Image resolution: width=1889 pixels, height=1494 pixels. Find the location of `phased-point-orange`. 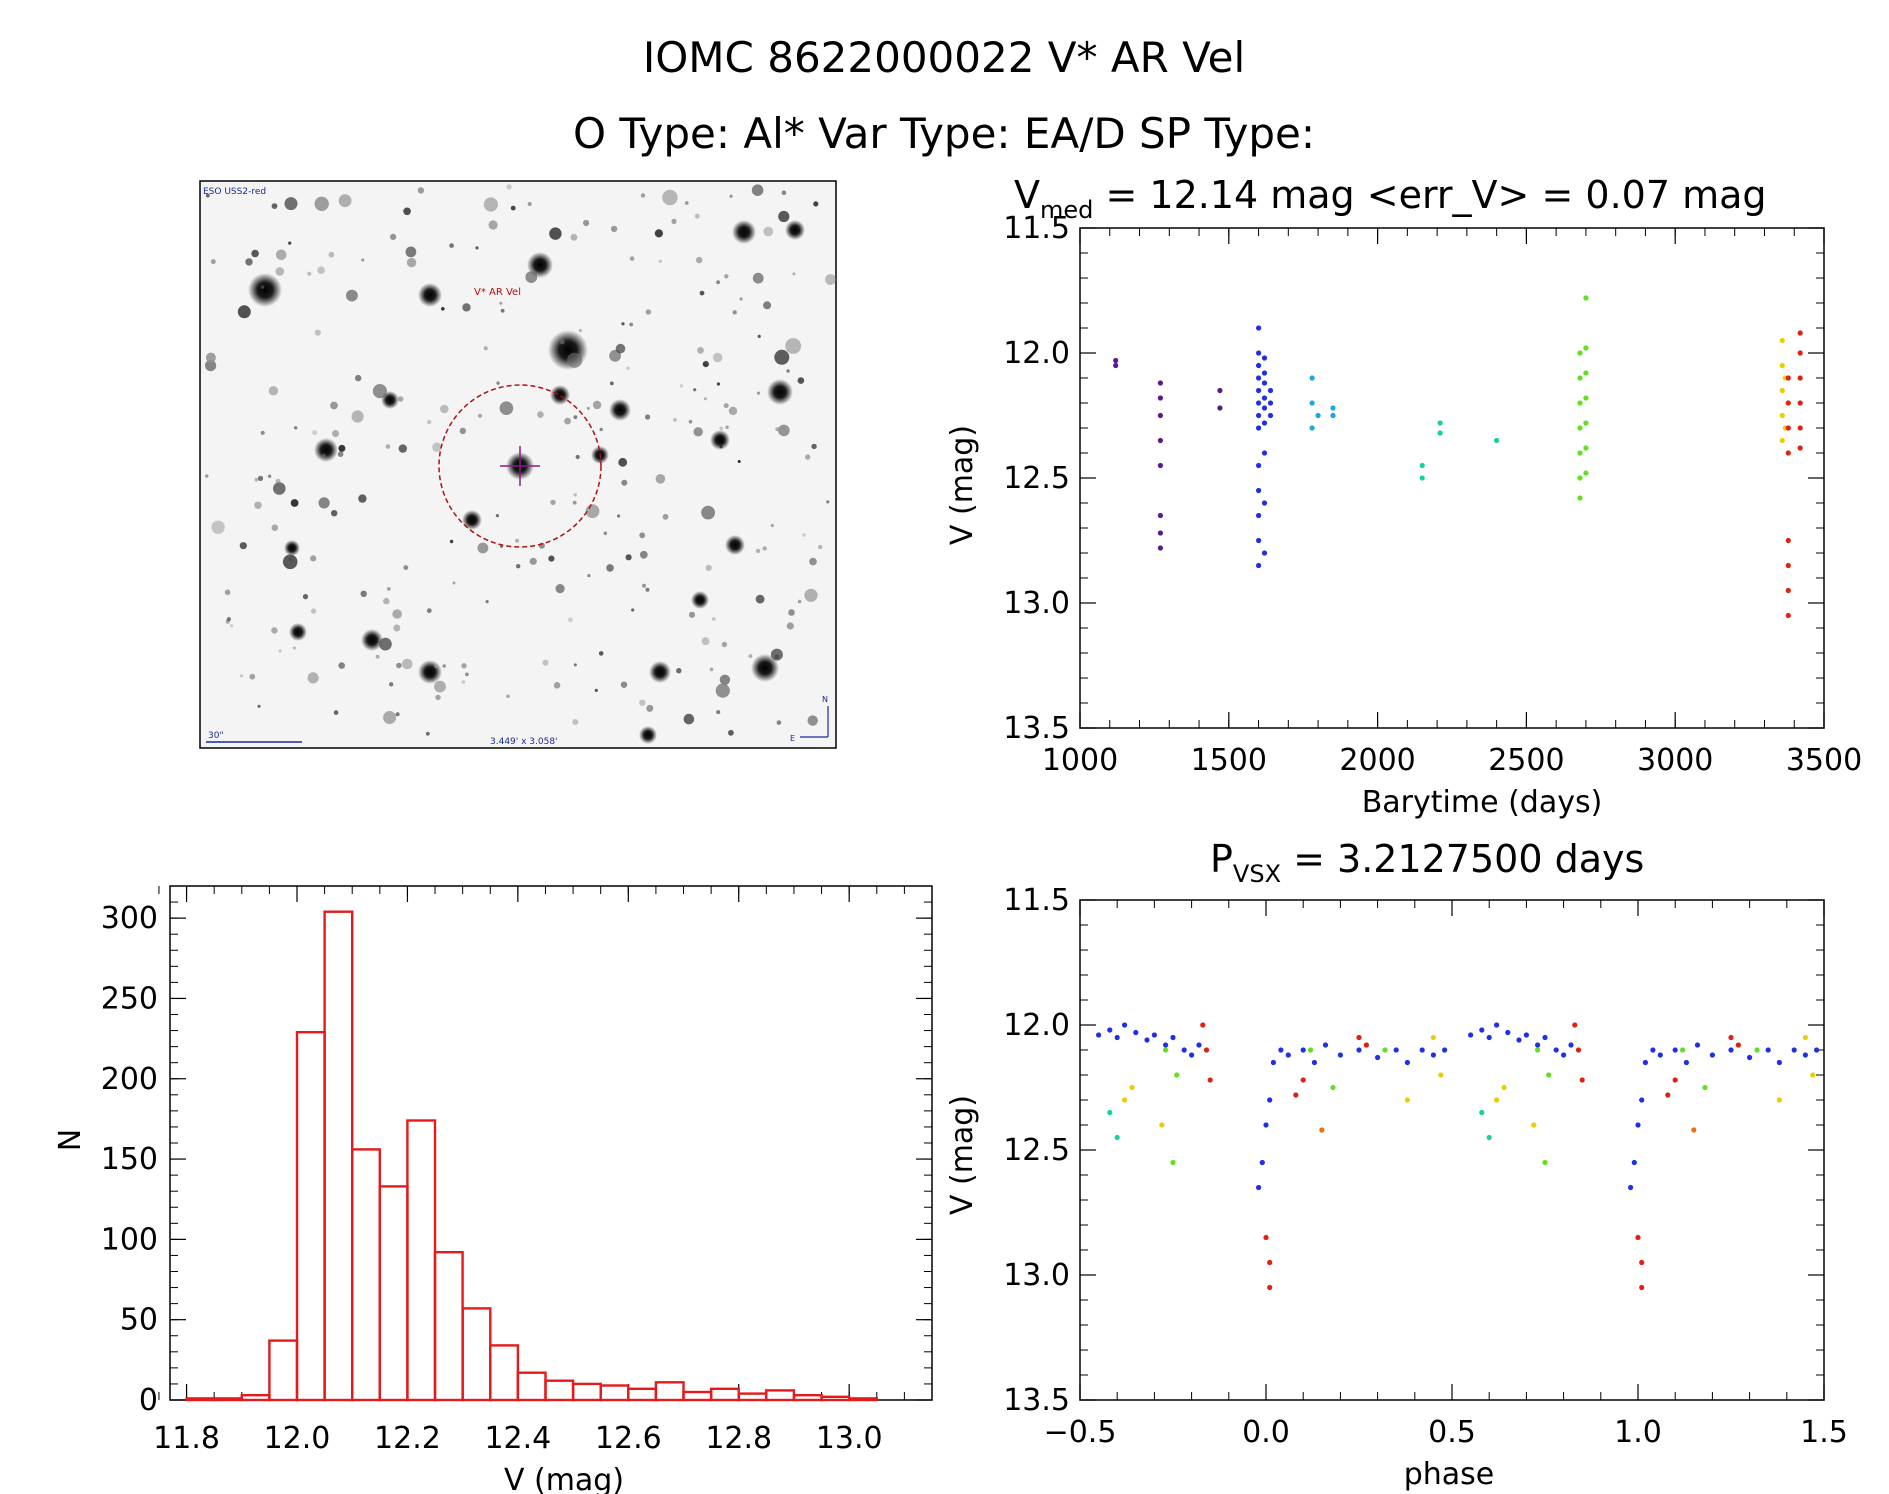

phased-point-orange is located at coordinates (1322, 1130).